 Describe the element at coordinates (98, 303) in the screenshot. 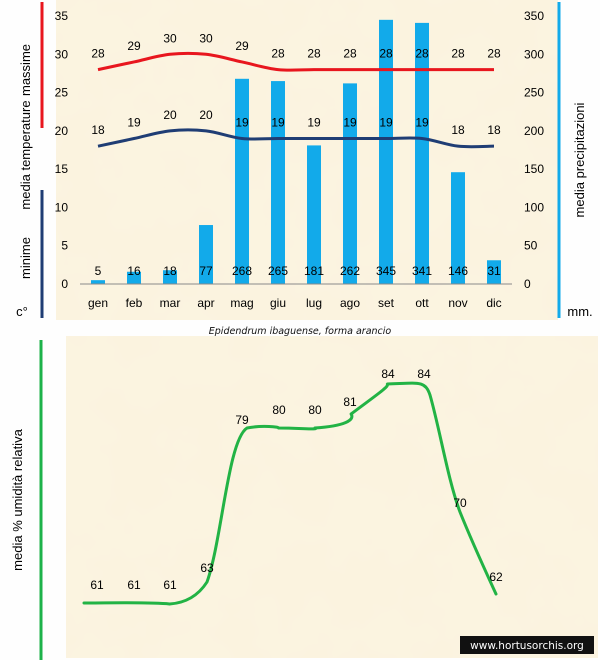

I see `month-tick-label: gen` at that location.